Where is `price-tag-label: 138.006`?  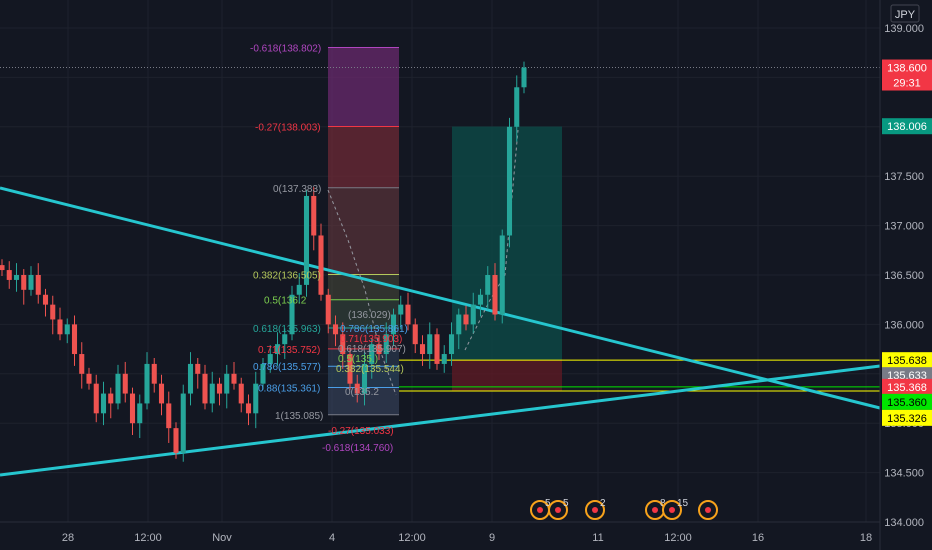
price-tag-label: 138.006 is located at coordinates (907, 127).